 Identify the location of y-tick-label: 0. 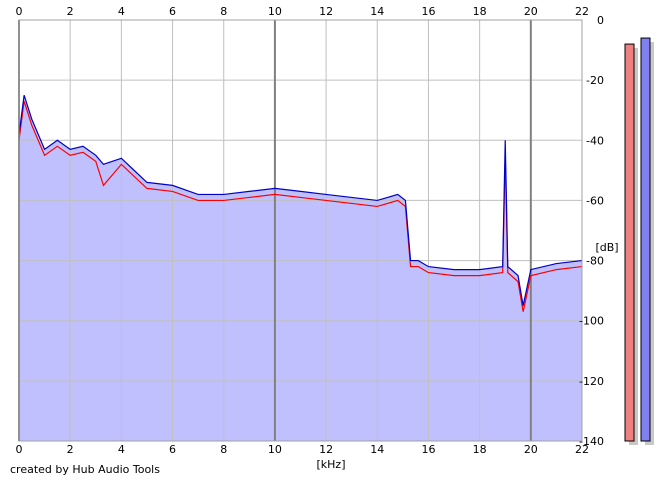
(600, 20).